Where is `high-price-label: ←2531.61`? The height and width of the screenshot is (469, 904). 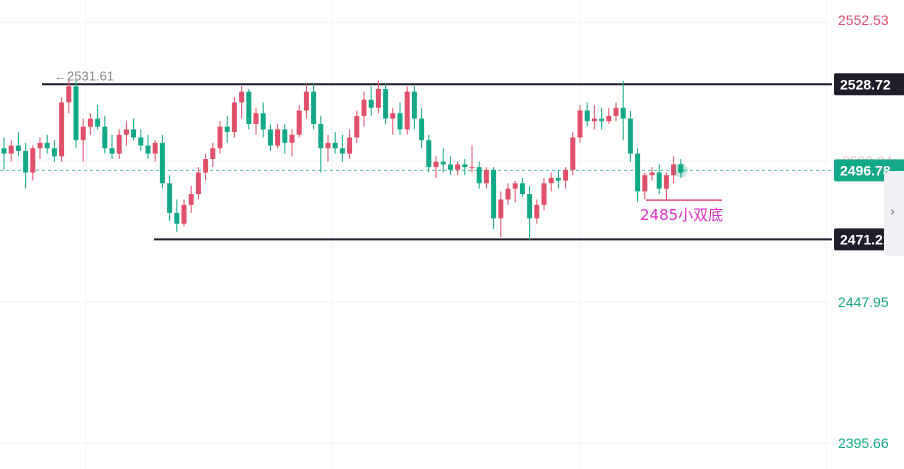
high-price-label: ←2531.61 is located at coordinates (84, 76).